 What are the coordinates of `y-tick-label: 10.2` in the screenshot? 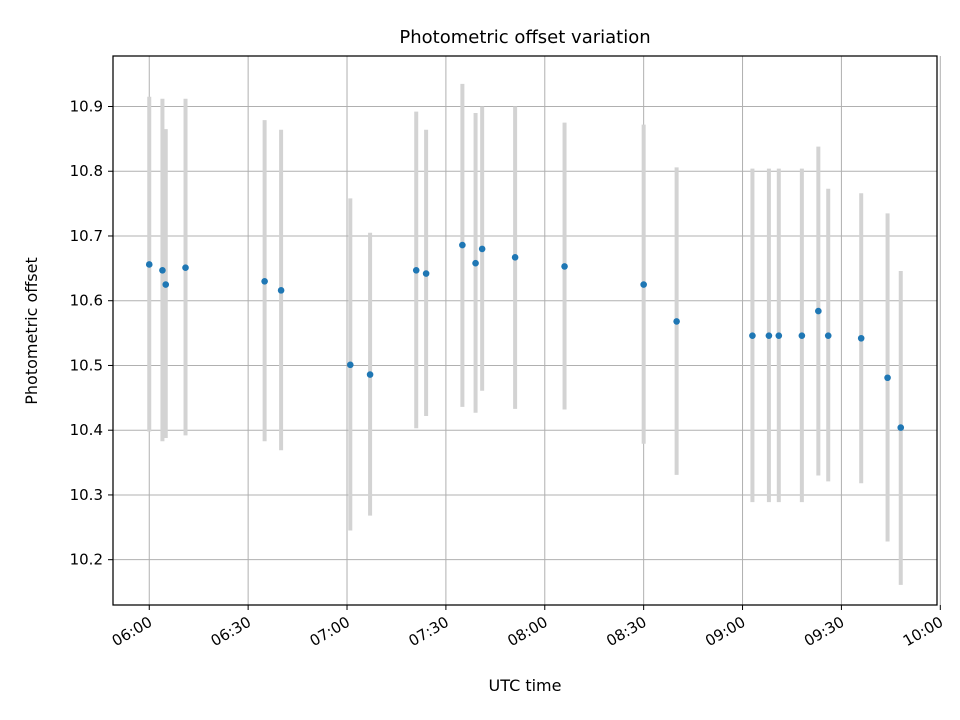 It's located at (86, 560).